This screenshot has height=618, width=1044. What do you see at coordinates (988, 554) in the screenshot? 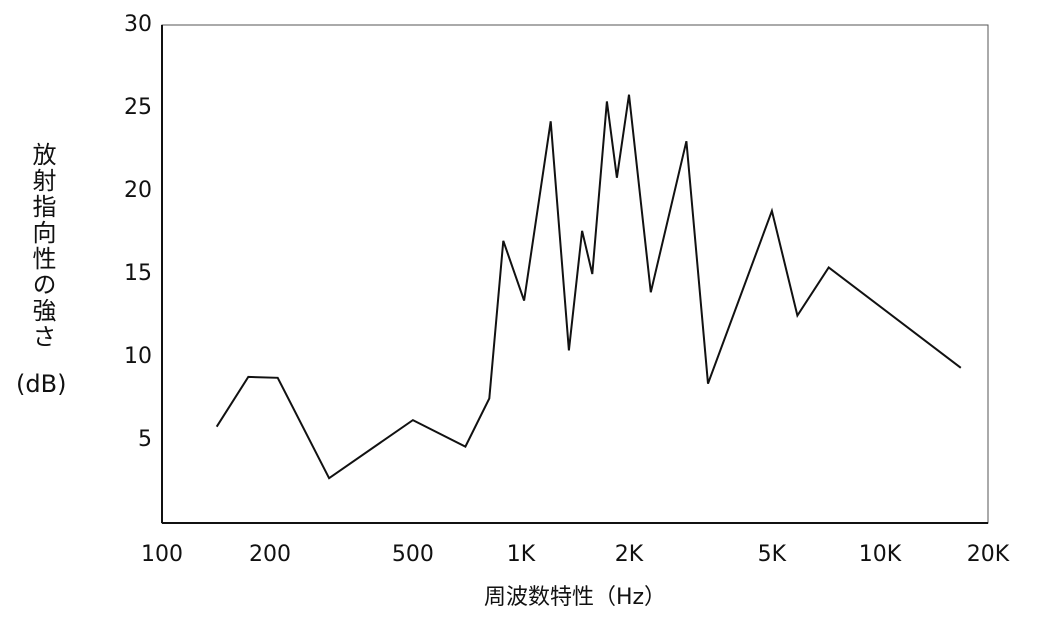
I see `x-tick-label: 20K` at bounding box center [988, 554].